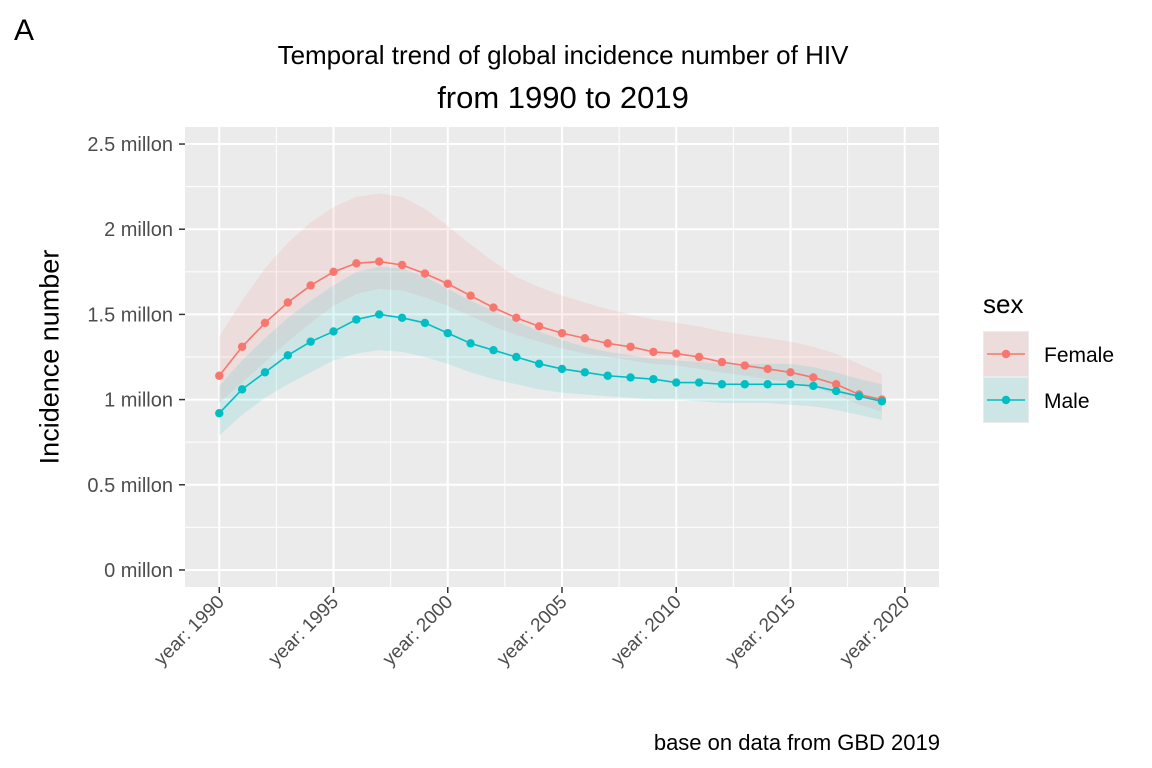 The height and width of the screenshot is (768, 1152). Describe the element at coordinates (425, 273) in the screenshot. I see `point-female-1999` at that location.